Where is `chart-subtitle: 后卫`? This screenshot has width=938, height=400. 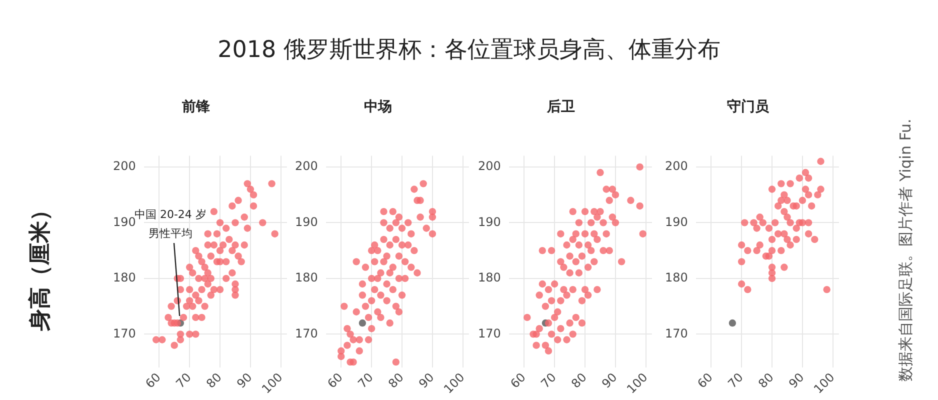
chart-subtitle: 后卫 is located at coordinates (560, 107).